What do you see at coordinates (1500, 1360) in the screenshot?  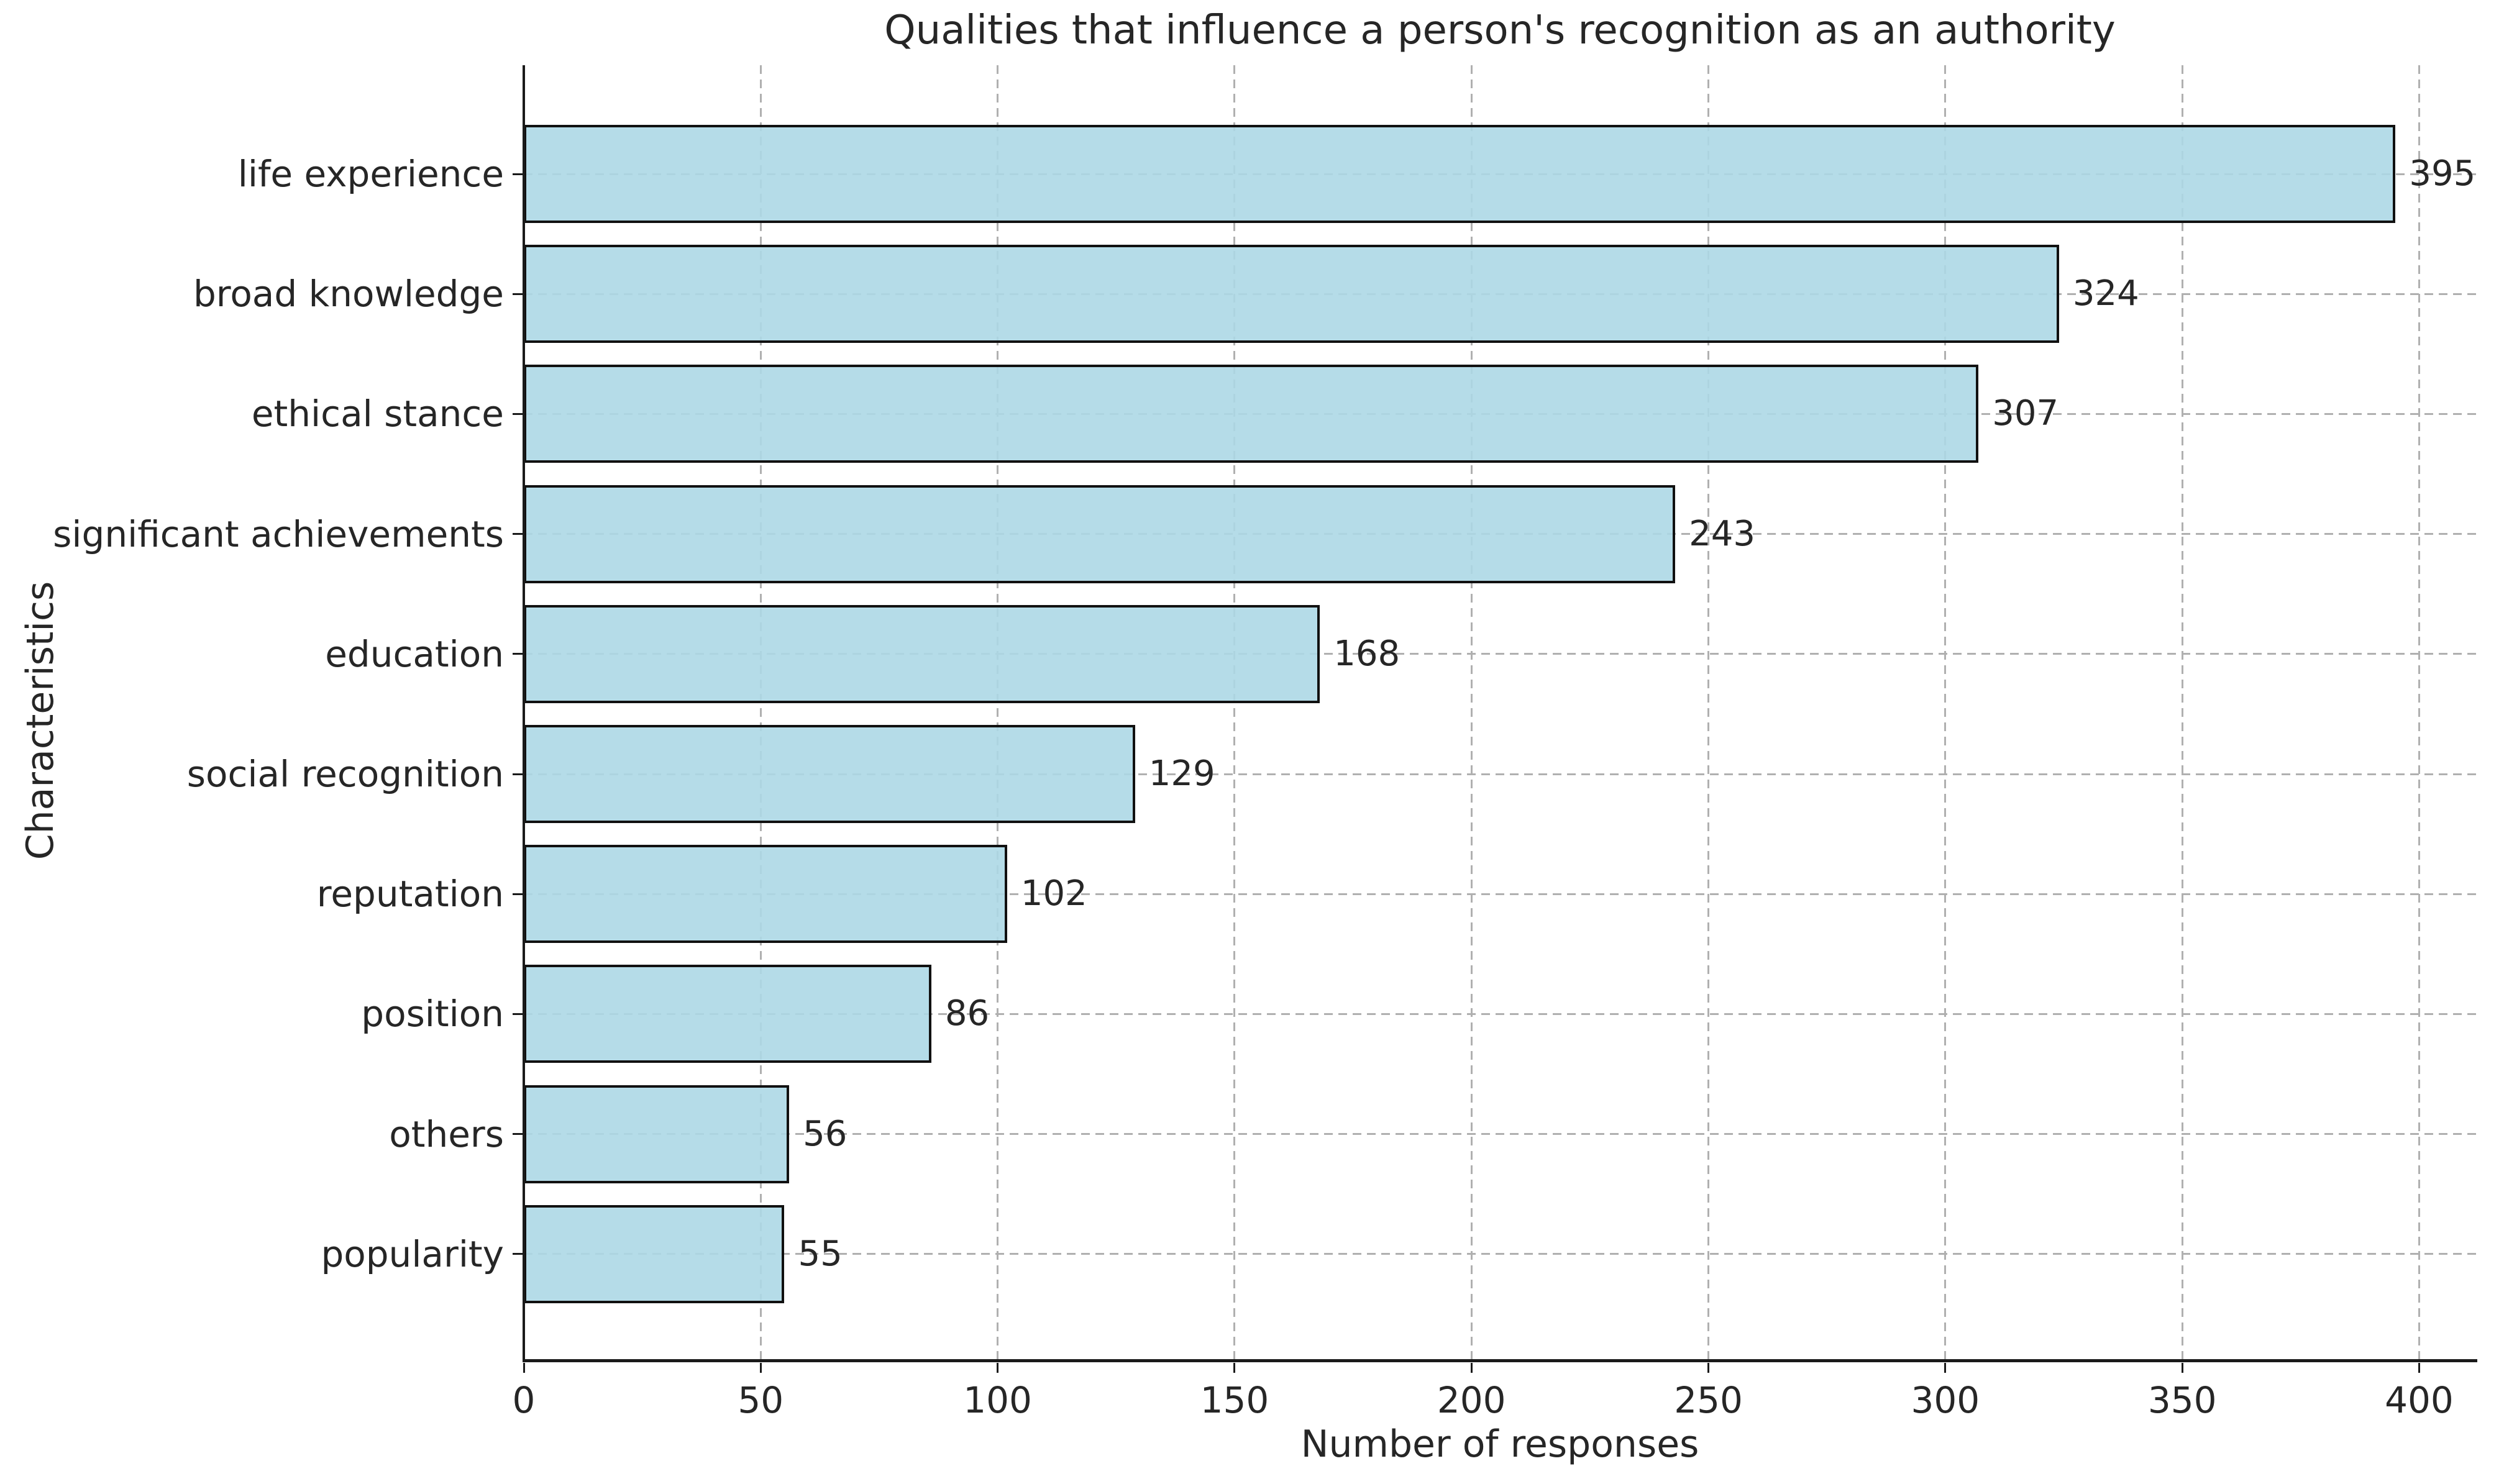 I see `x-axis-spine` at bounding box center [1500, 1360].